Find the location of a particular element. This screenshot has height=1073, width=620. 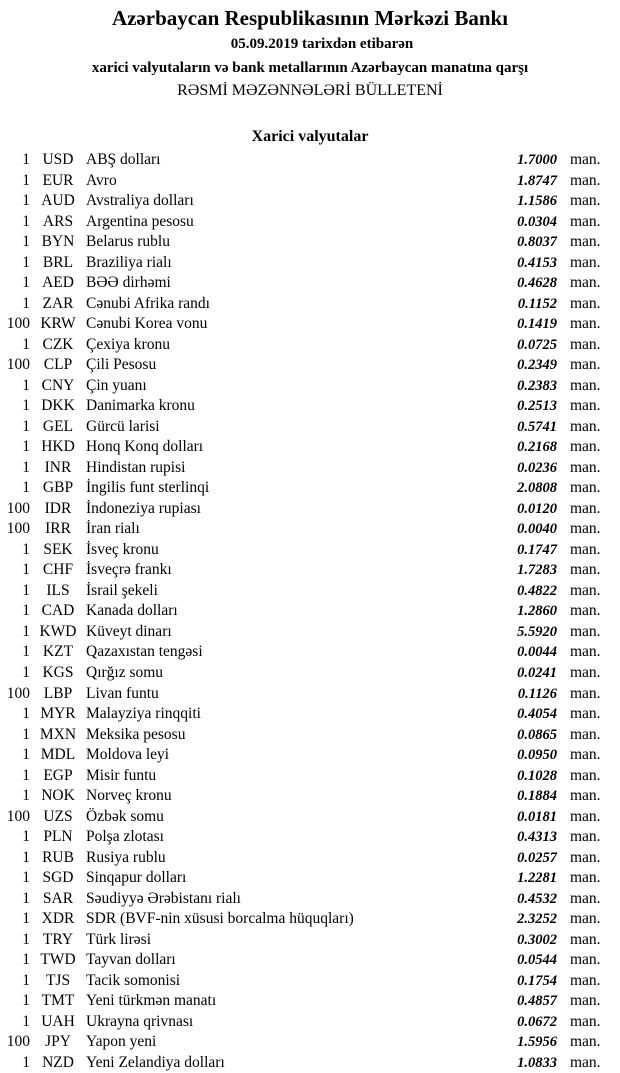

currency-code: KZT is located at coordinates (58, 652).